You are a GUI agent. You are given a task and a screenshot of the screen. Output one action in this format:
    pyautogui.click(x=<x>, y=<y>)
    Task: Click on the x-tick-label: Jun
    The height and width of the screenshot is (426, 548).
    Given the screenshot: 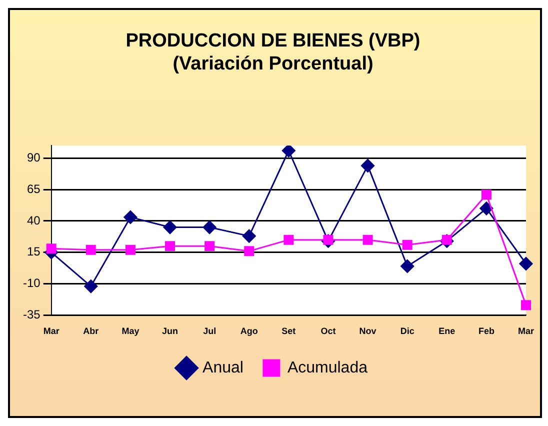 What is the action you would take?
    pyautogui.click(x=170, y=331)
    